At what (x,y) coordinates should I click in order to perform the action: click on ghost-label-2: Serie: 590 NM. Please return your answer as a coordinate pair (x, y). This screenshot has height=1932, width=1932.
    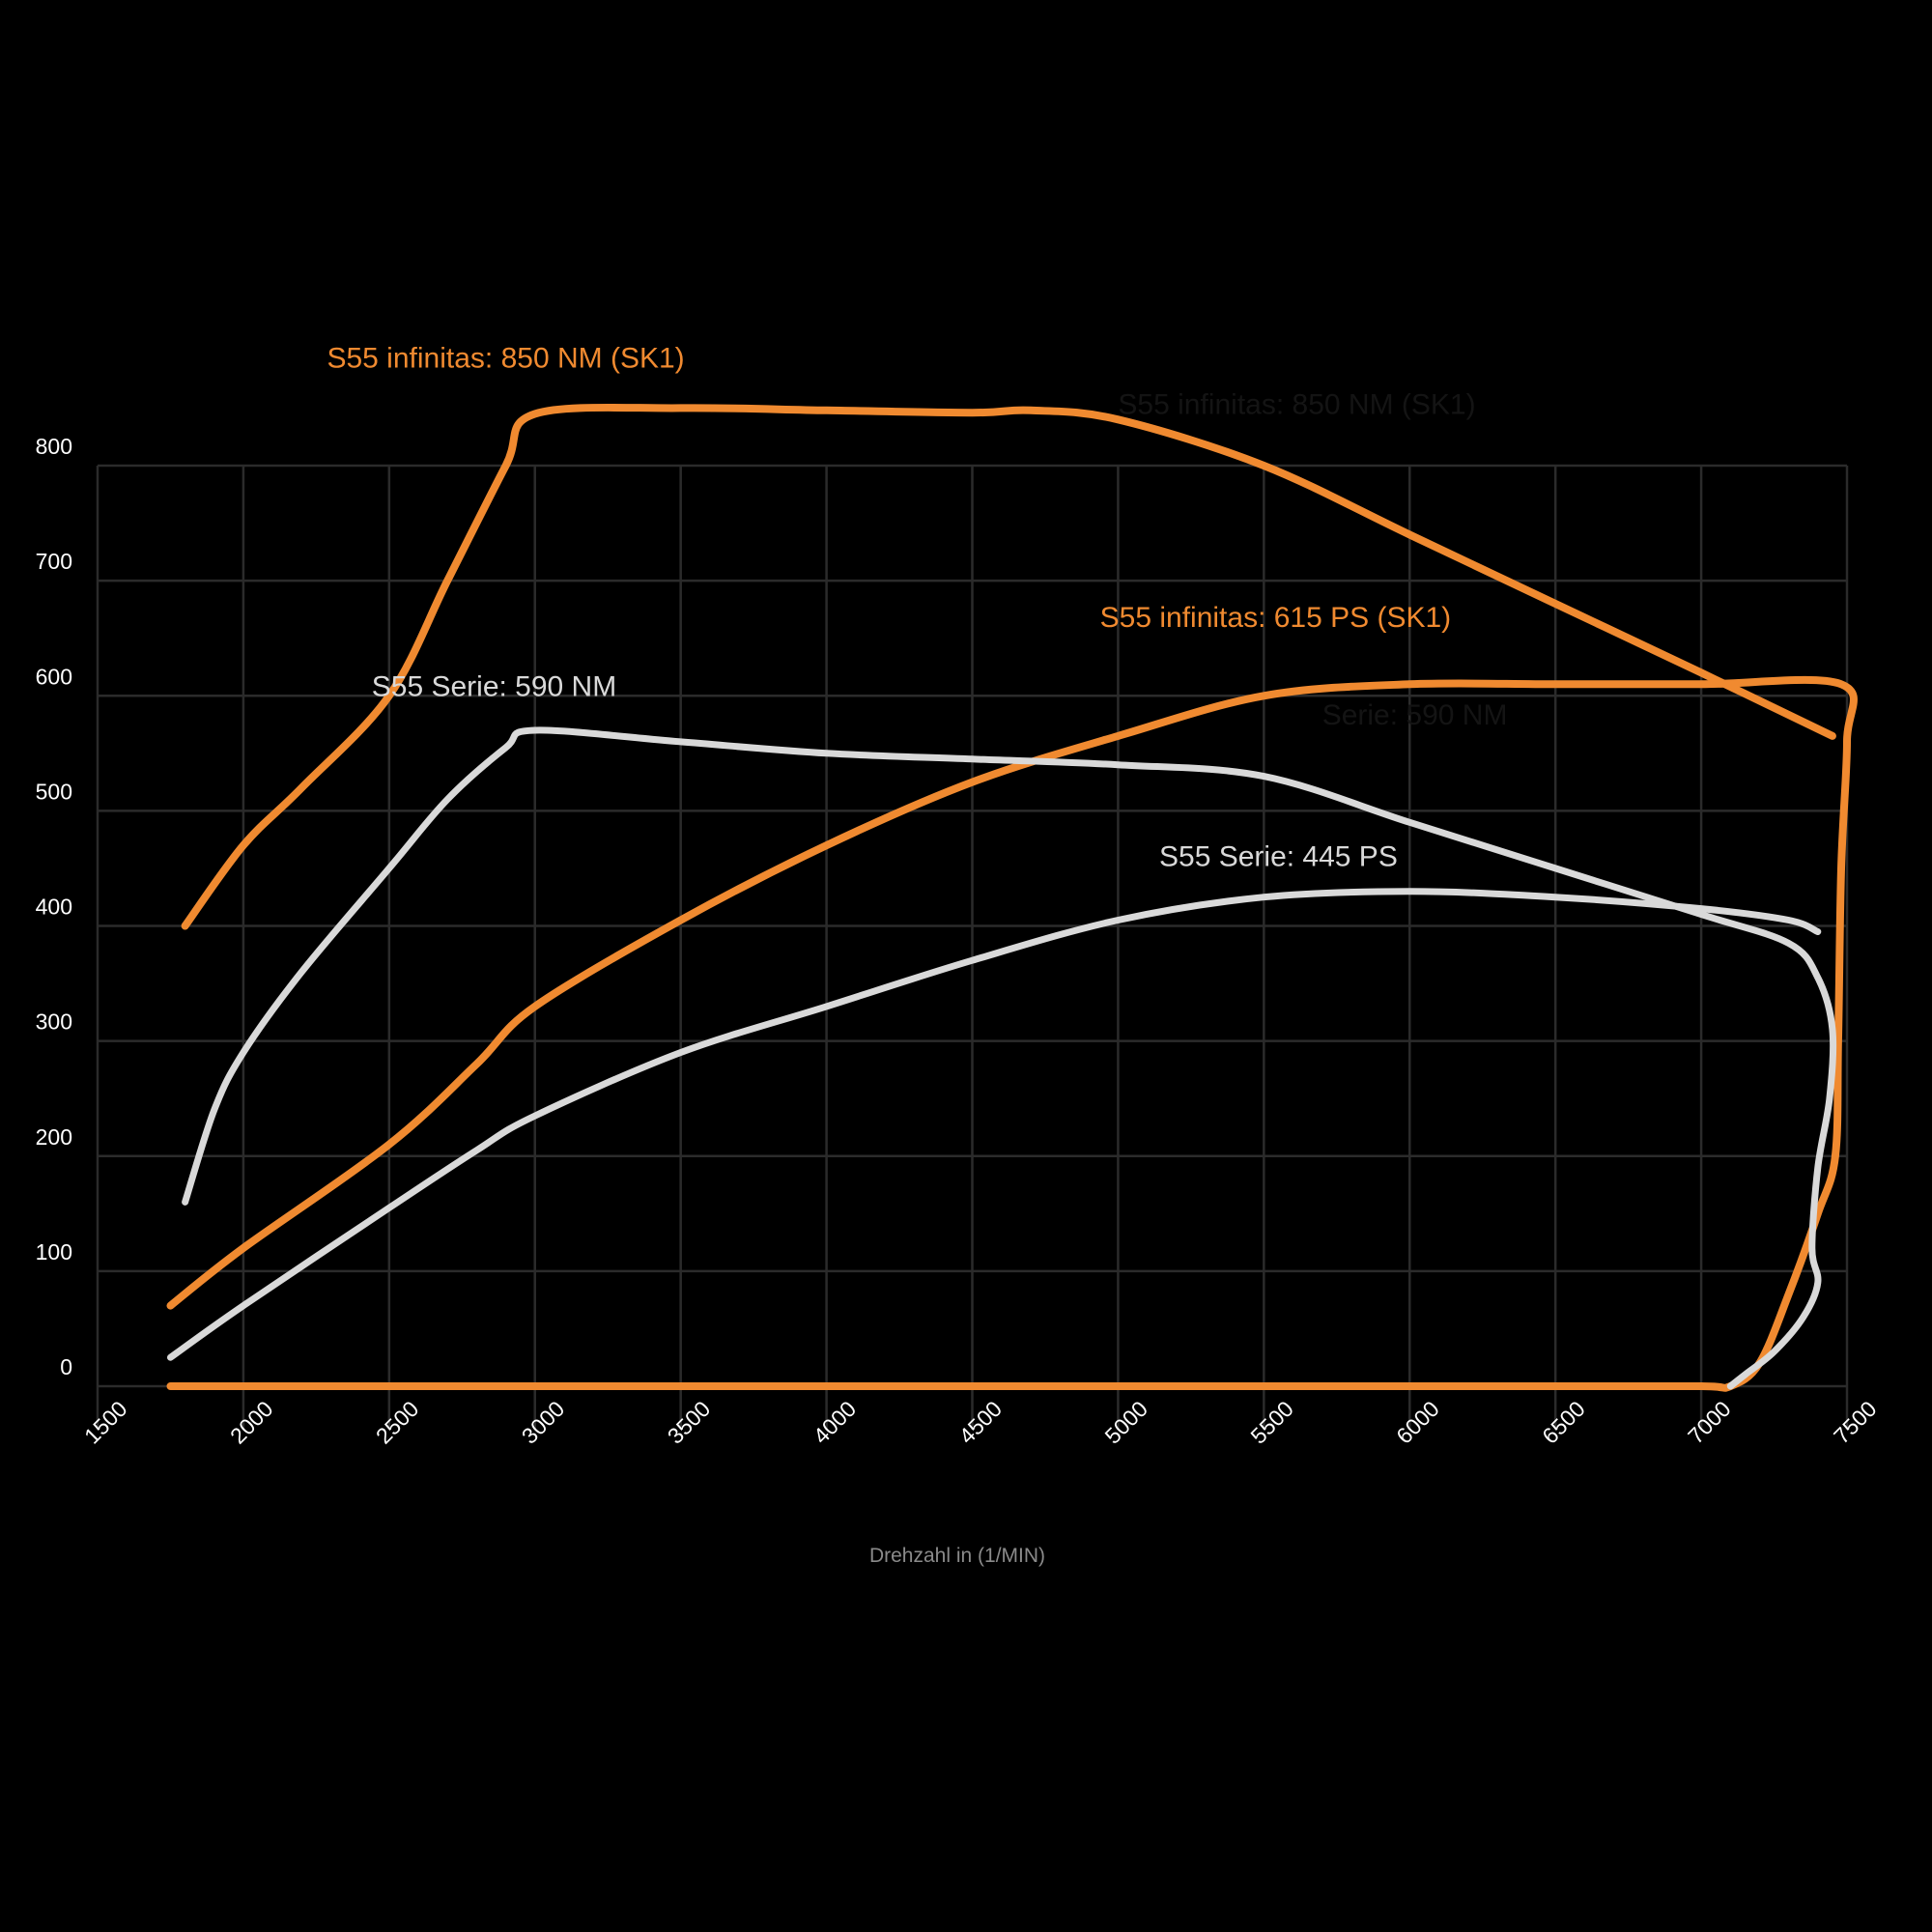
    Looking at the image, I should click on (1415, 715).